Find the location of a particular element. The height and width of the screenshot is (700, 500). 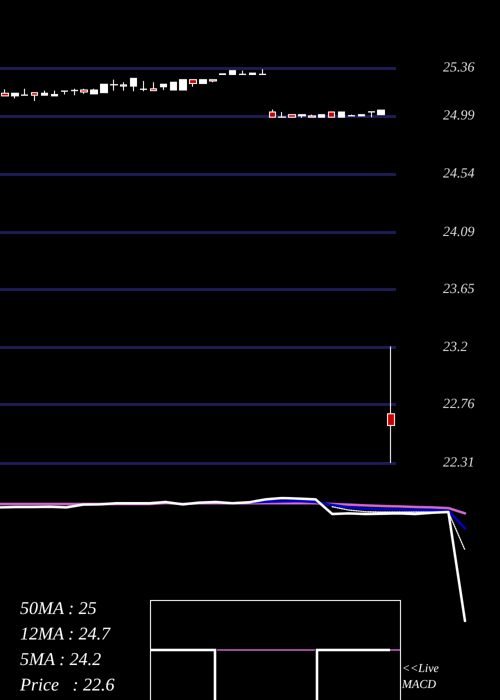

y-tick-label: 23.65 is located at coordinates (458, 289).